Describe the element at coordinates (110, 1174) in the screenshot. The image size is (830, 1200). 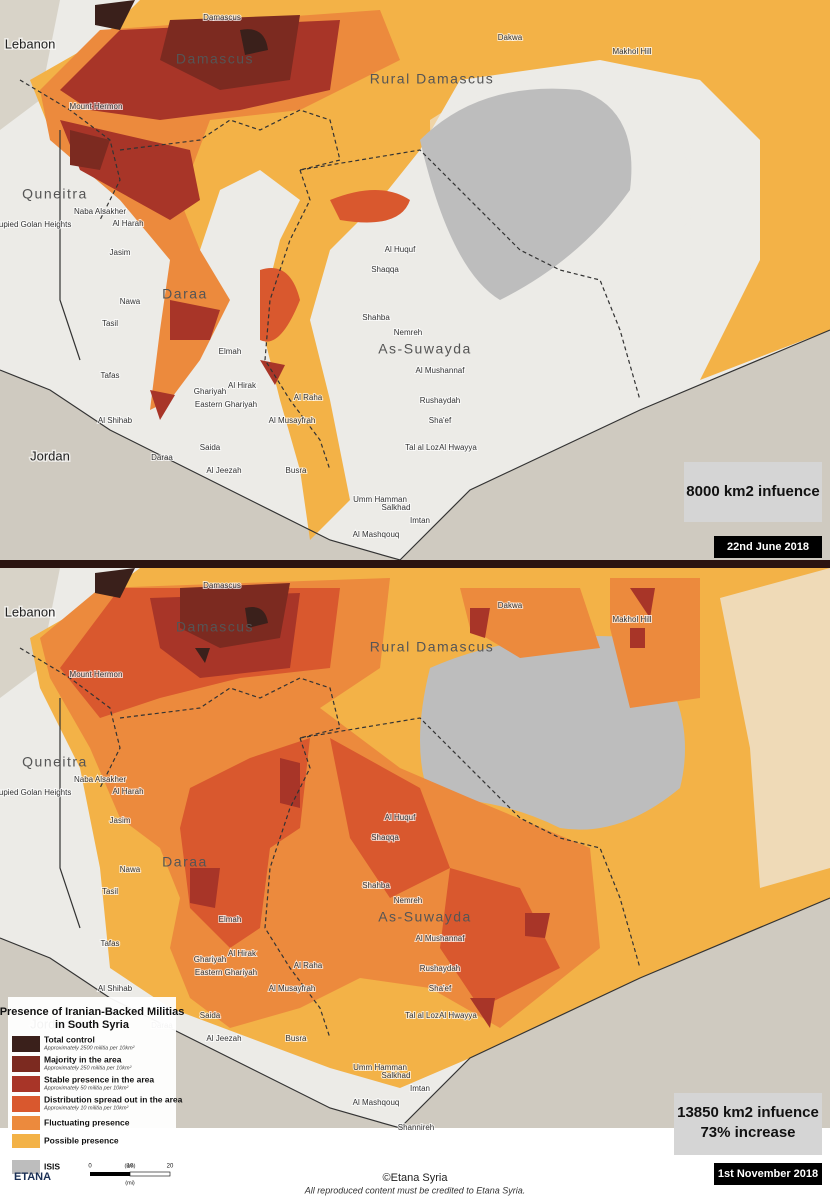
I see `scale-bar` at that location.